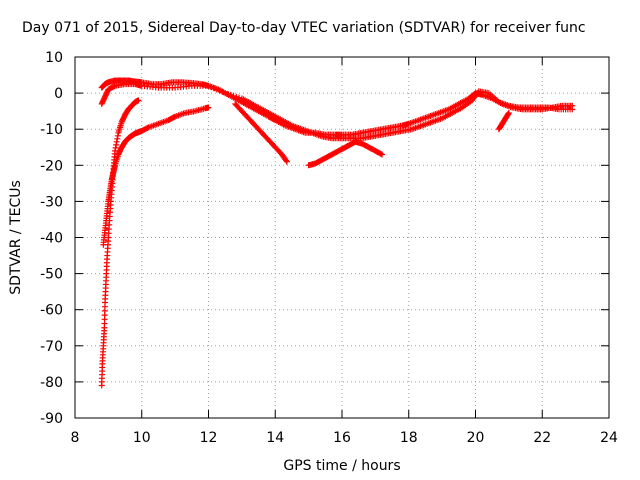 The height and width of the screenshot is (480, 640). What do you see at coordinates (51, 383) in the screenshot?
I see `y-tick-label: -80` at bounding box center [51, 383].